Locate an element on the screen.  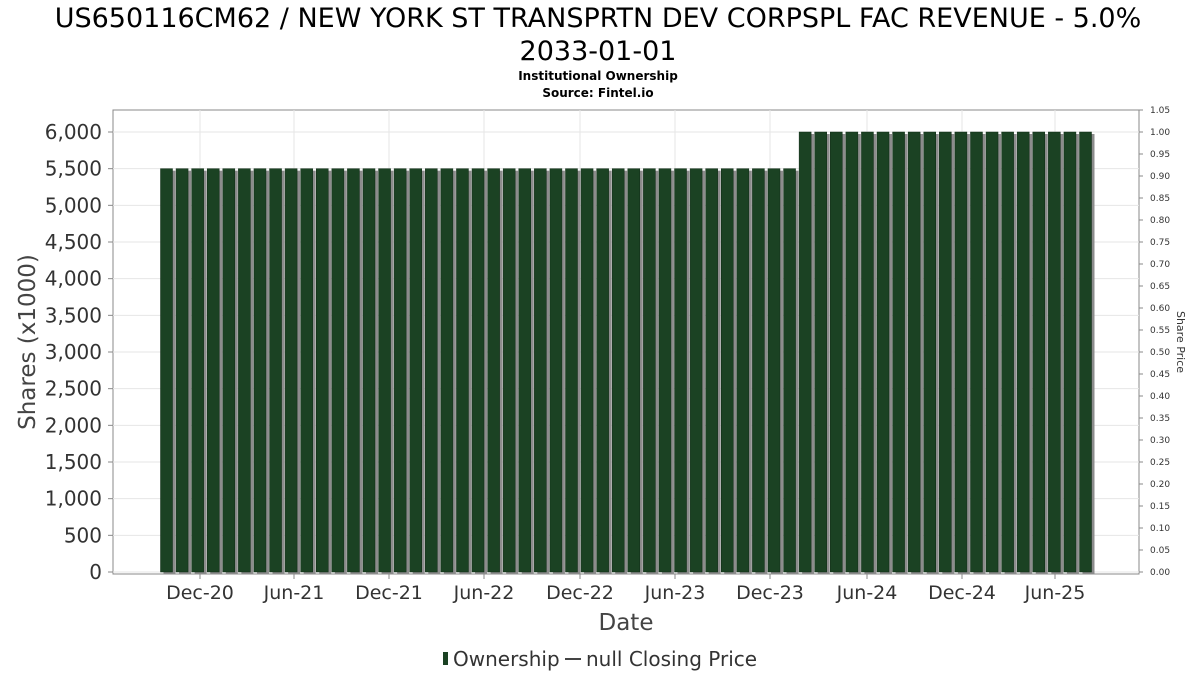
y-right-tick-label: 0.65 is located at coordinates (1160, 287).